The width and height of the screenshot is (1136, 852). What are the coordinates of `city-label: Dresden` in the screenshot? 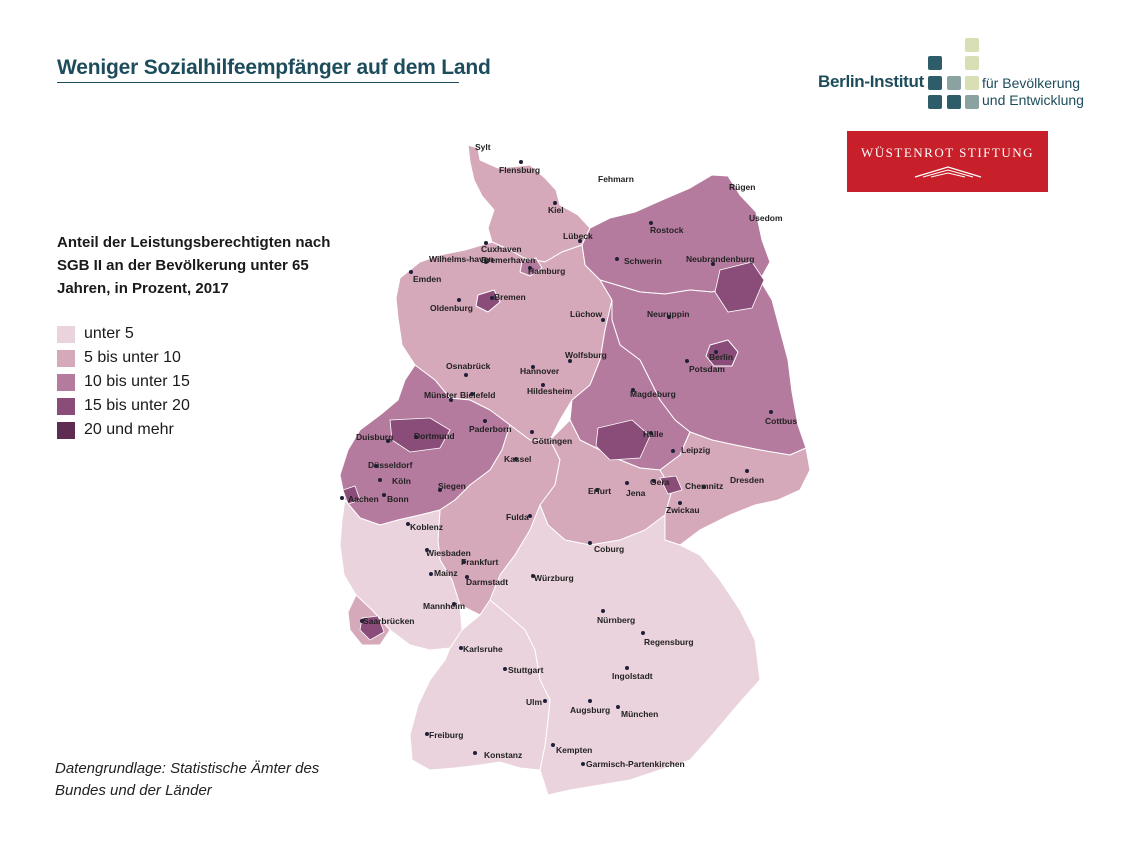 It's located at (747, 480).